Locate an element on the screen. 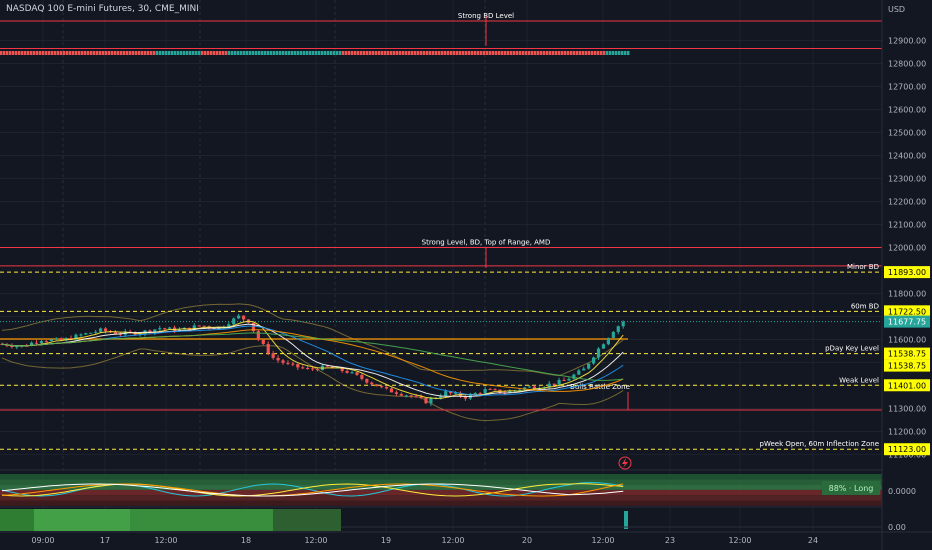 This screenshot has width=932, height=550. x-tick-label: 18 is located at coordinates (246, 540).